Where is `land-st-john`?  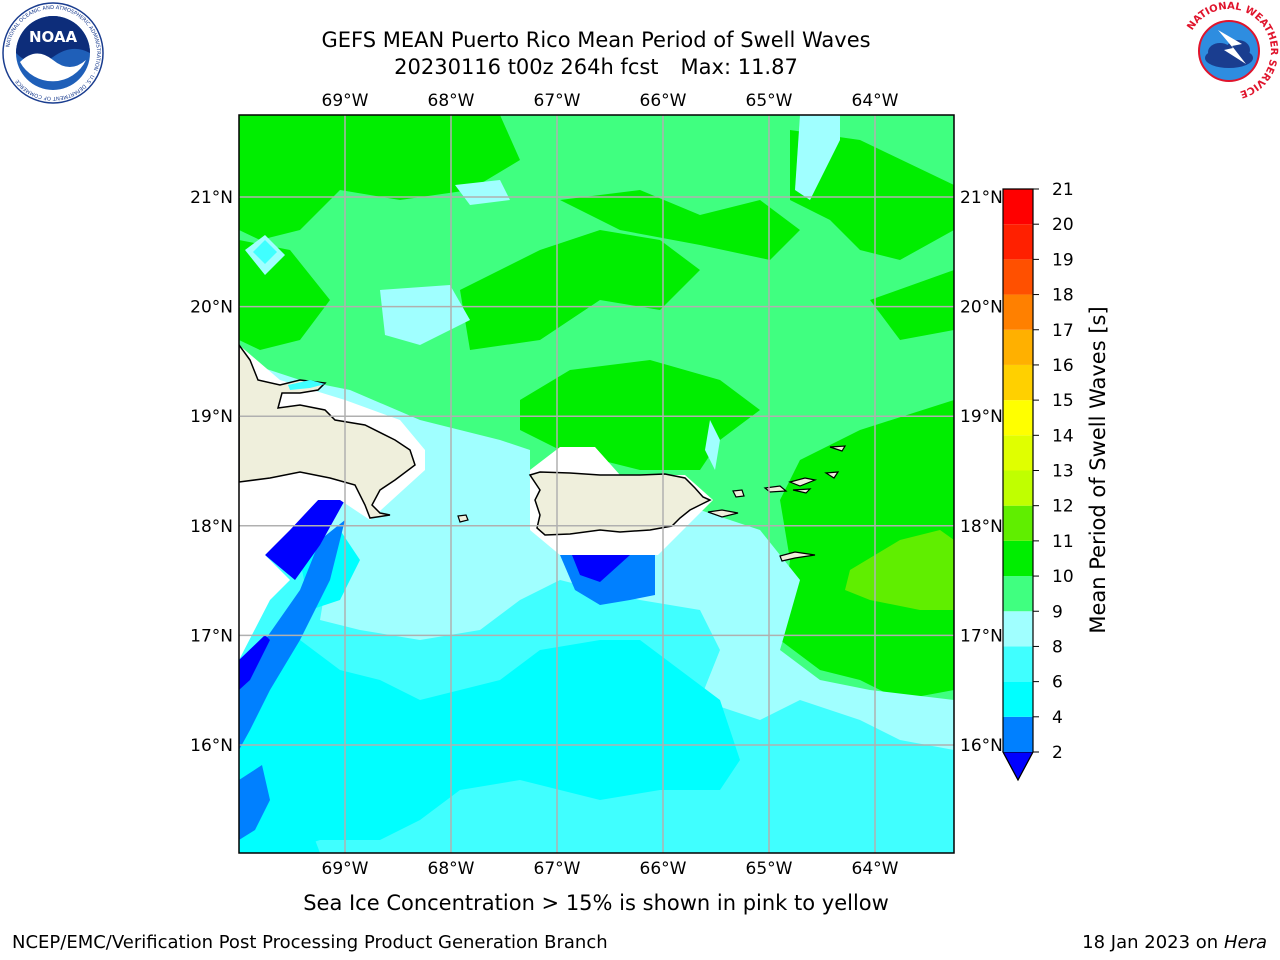 land-st-john is located at coordinates (802, 491).